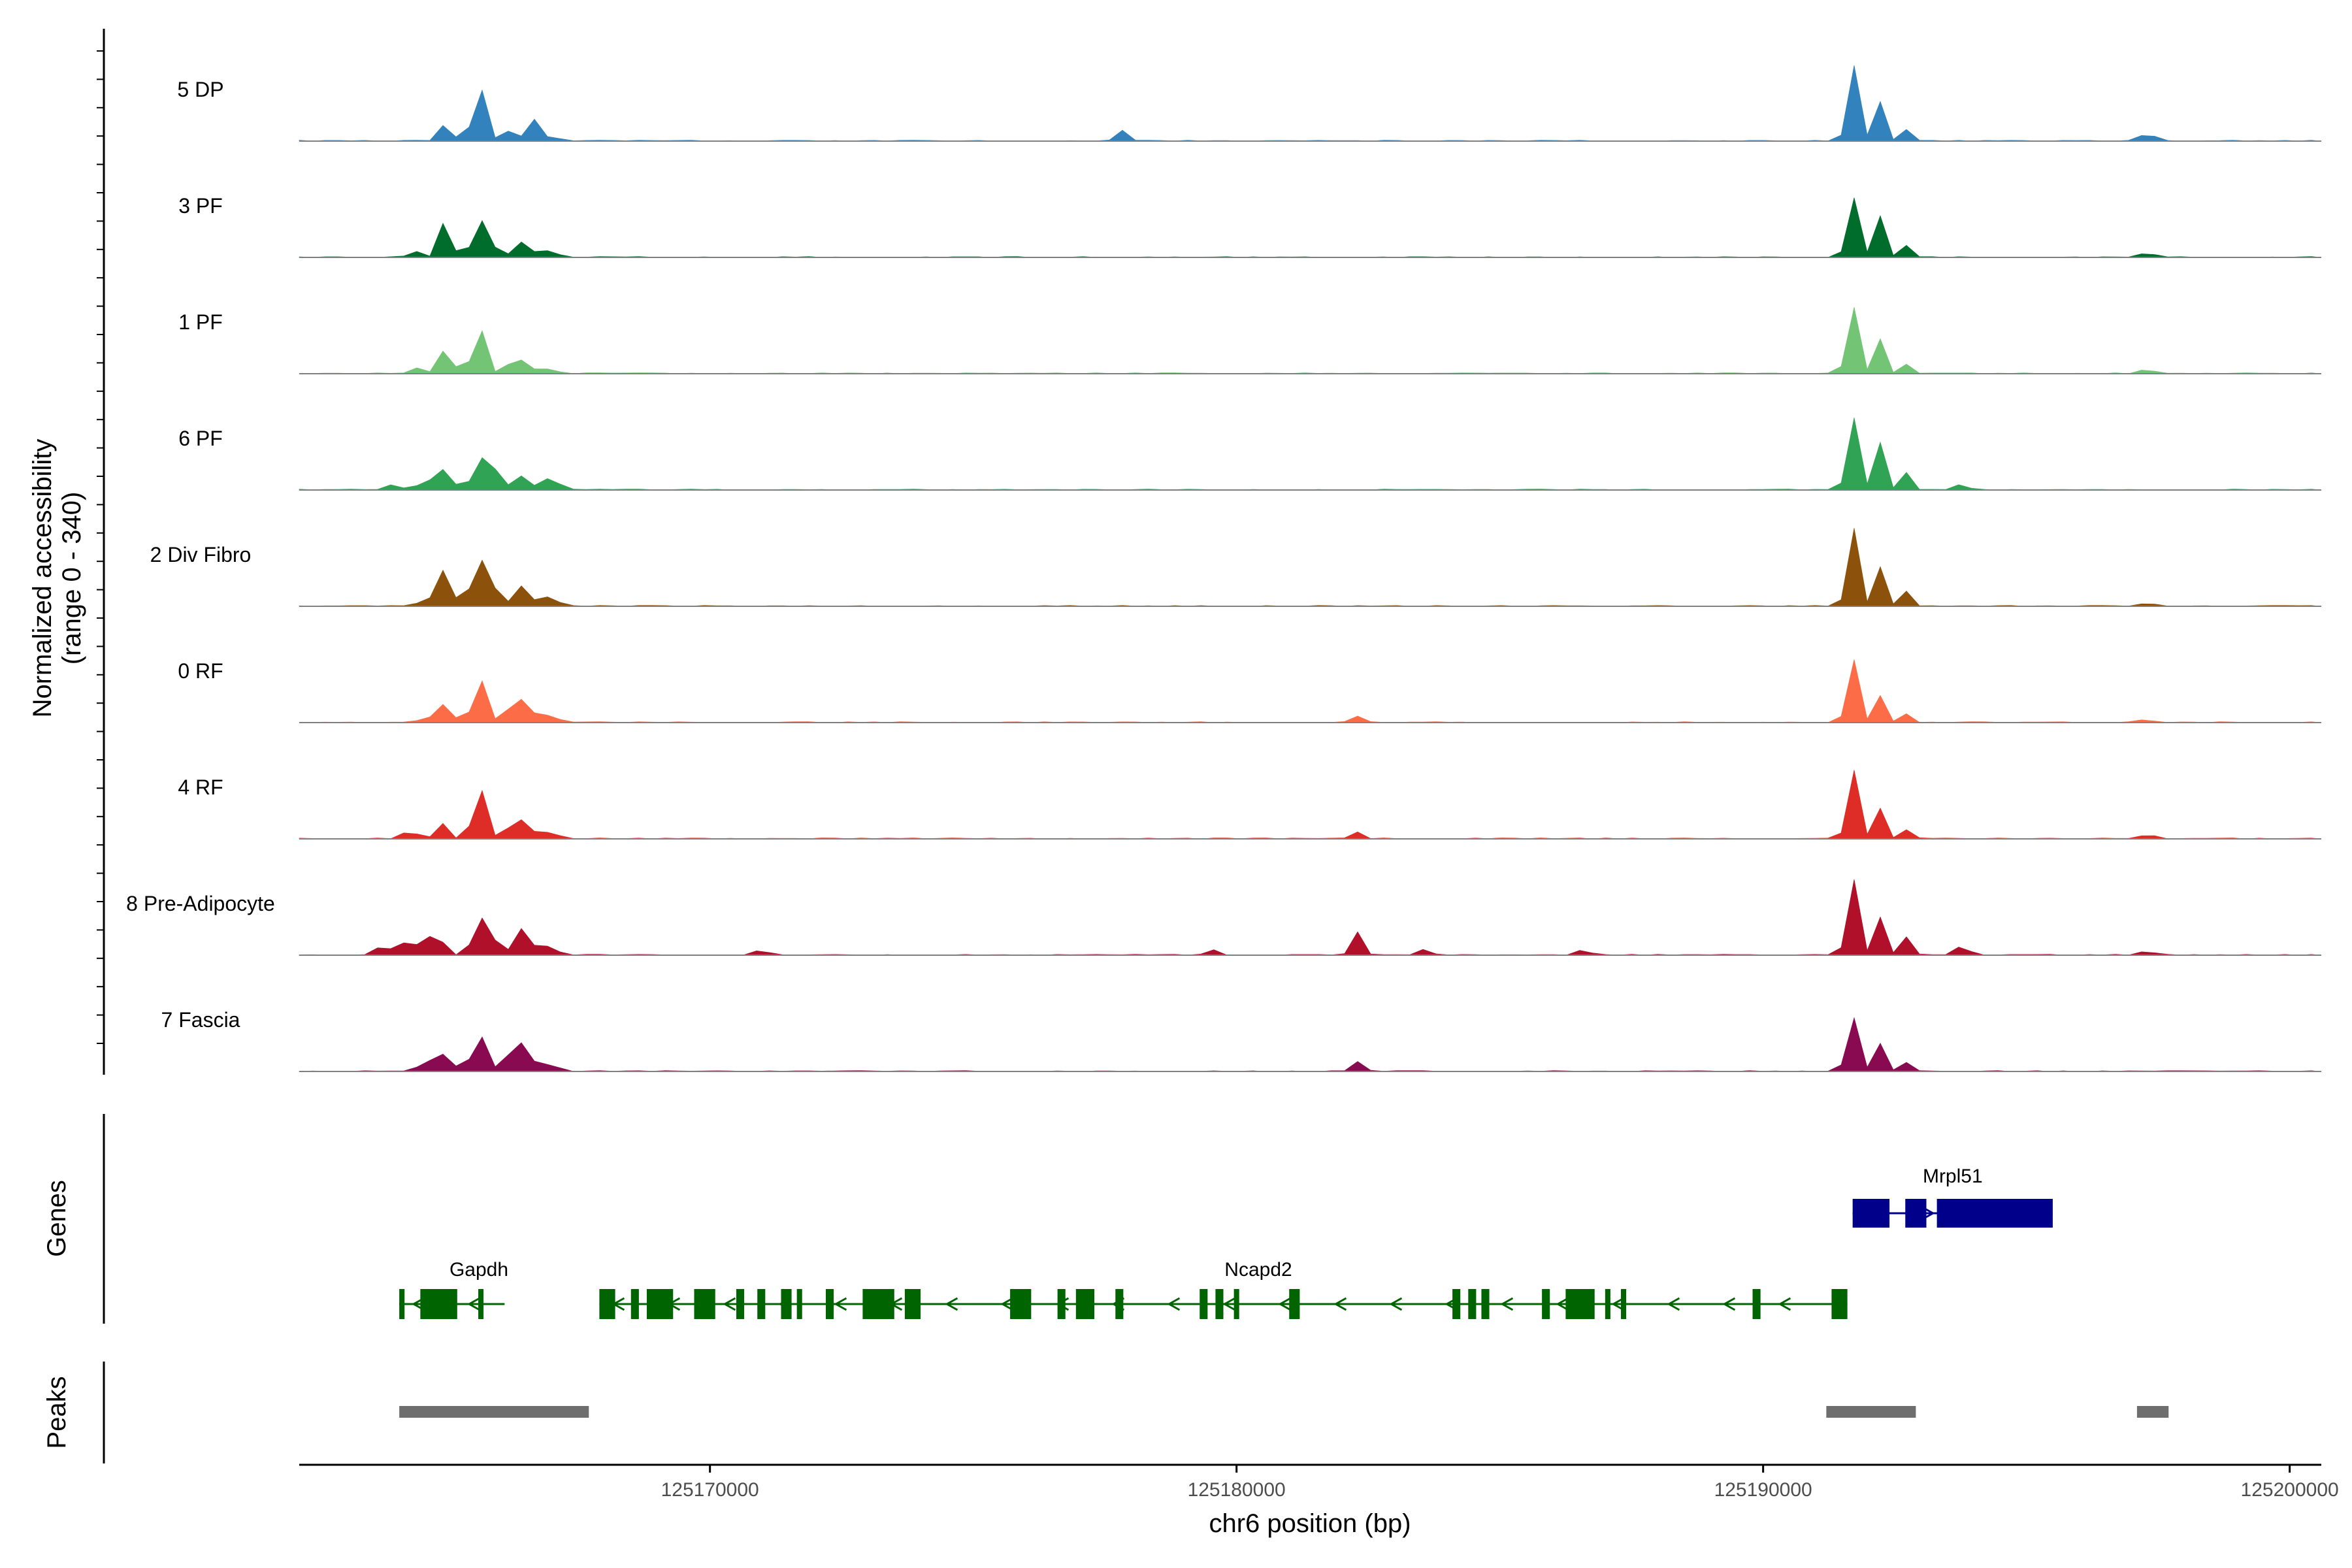  I want to click on x-axis: 125170000 125180000 125190000 125200000, so click(1319, 1482).